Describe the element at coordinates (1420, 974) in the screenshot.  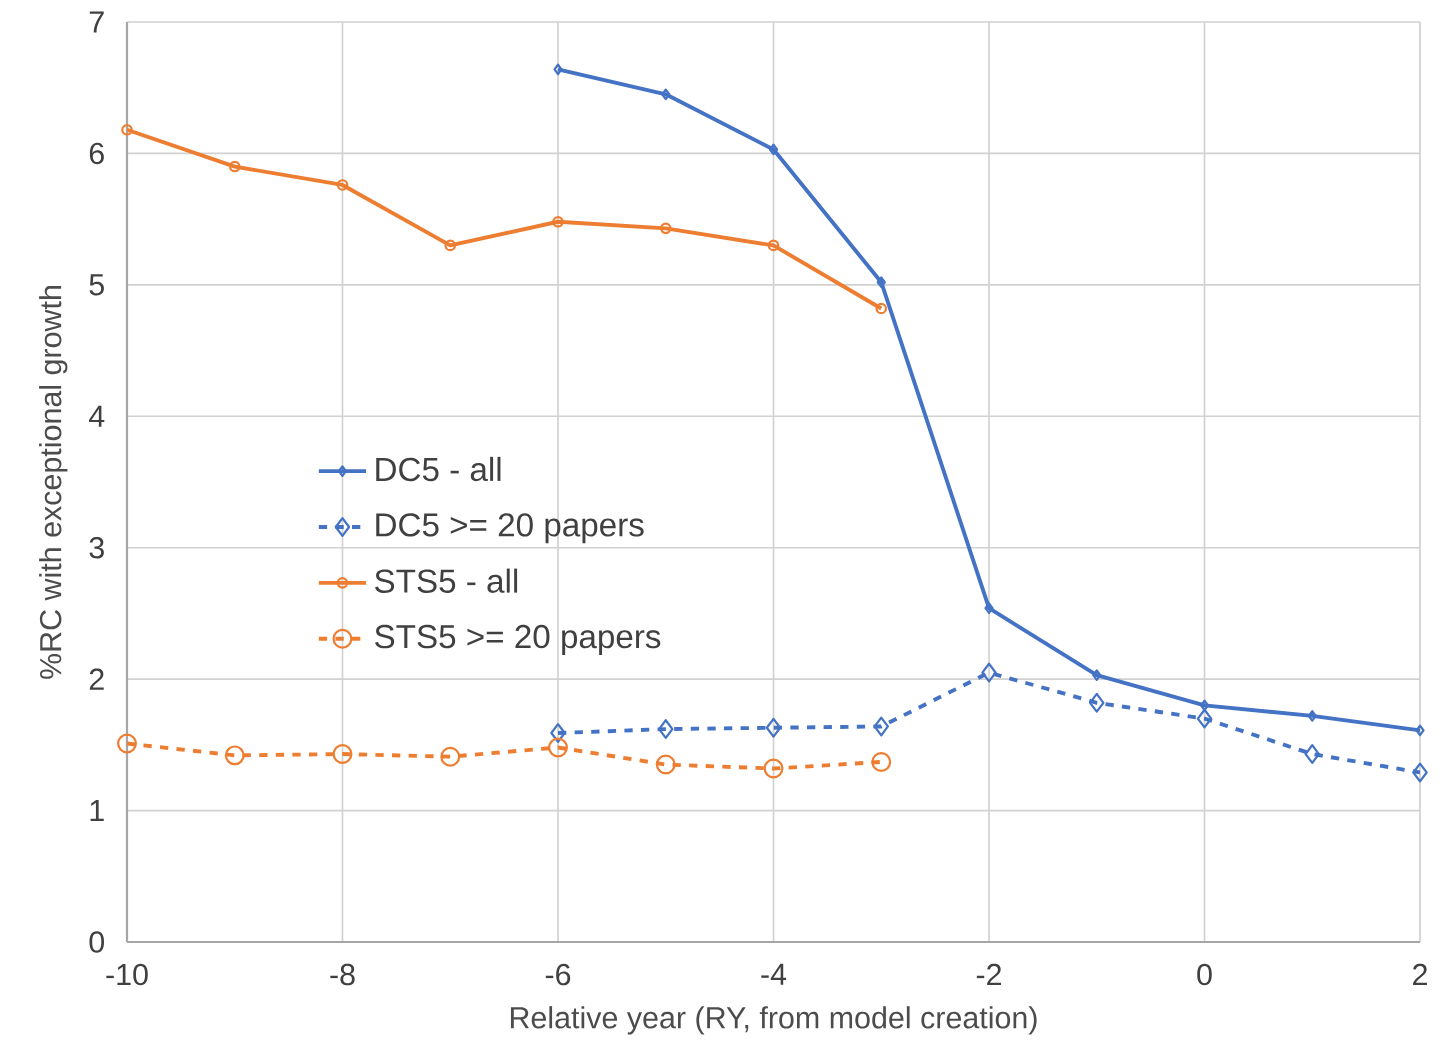
I see `x-tick-label: 2` at that location.